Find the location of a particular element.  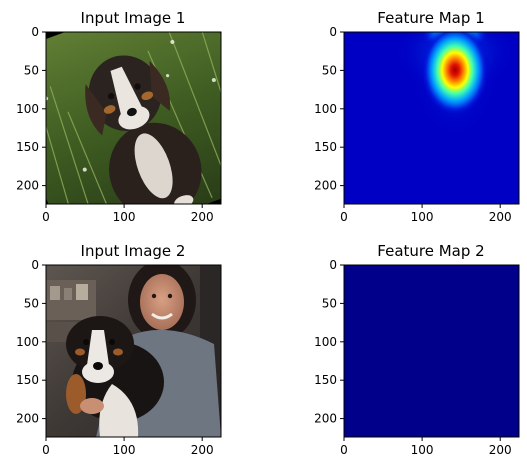

feature-map-2-heatmap is located at coordinates (431, 351).